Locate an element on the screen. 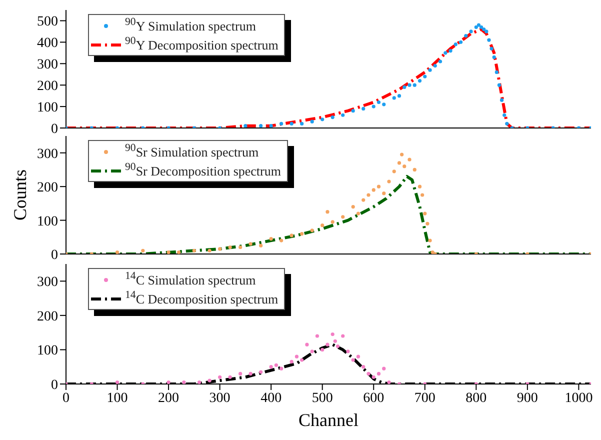  x-tick-label: 600 is located at coordinates (373, 398).